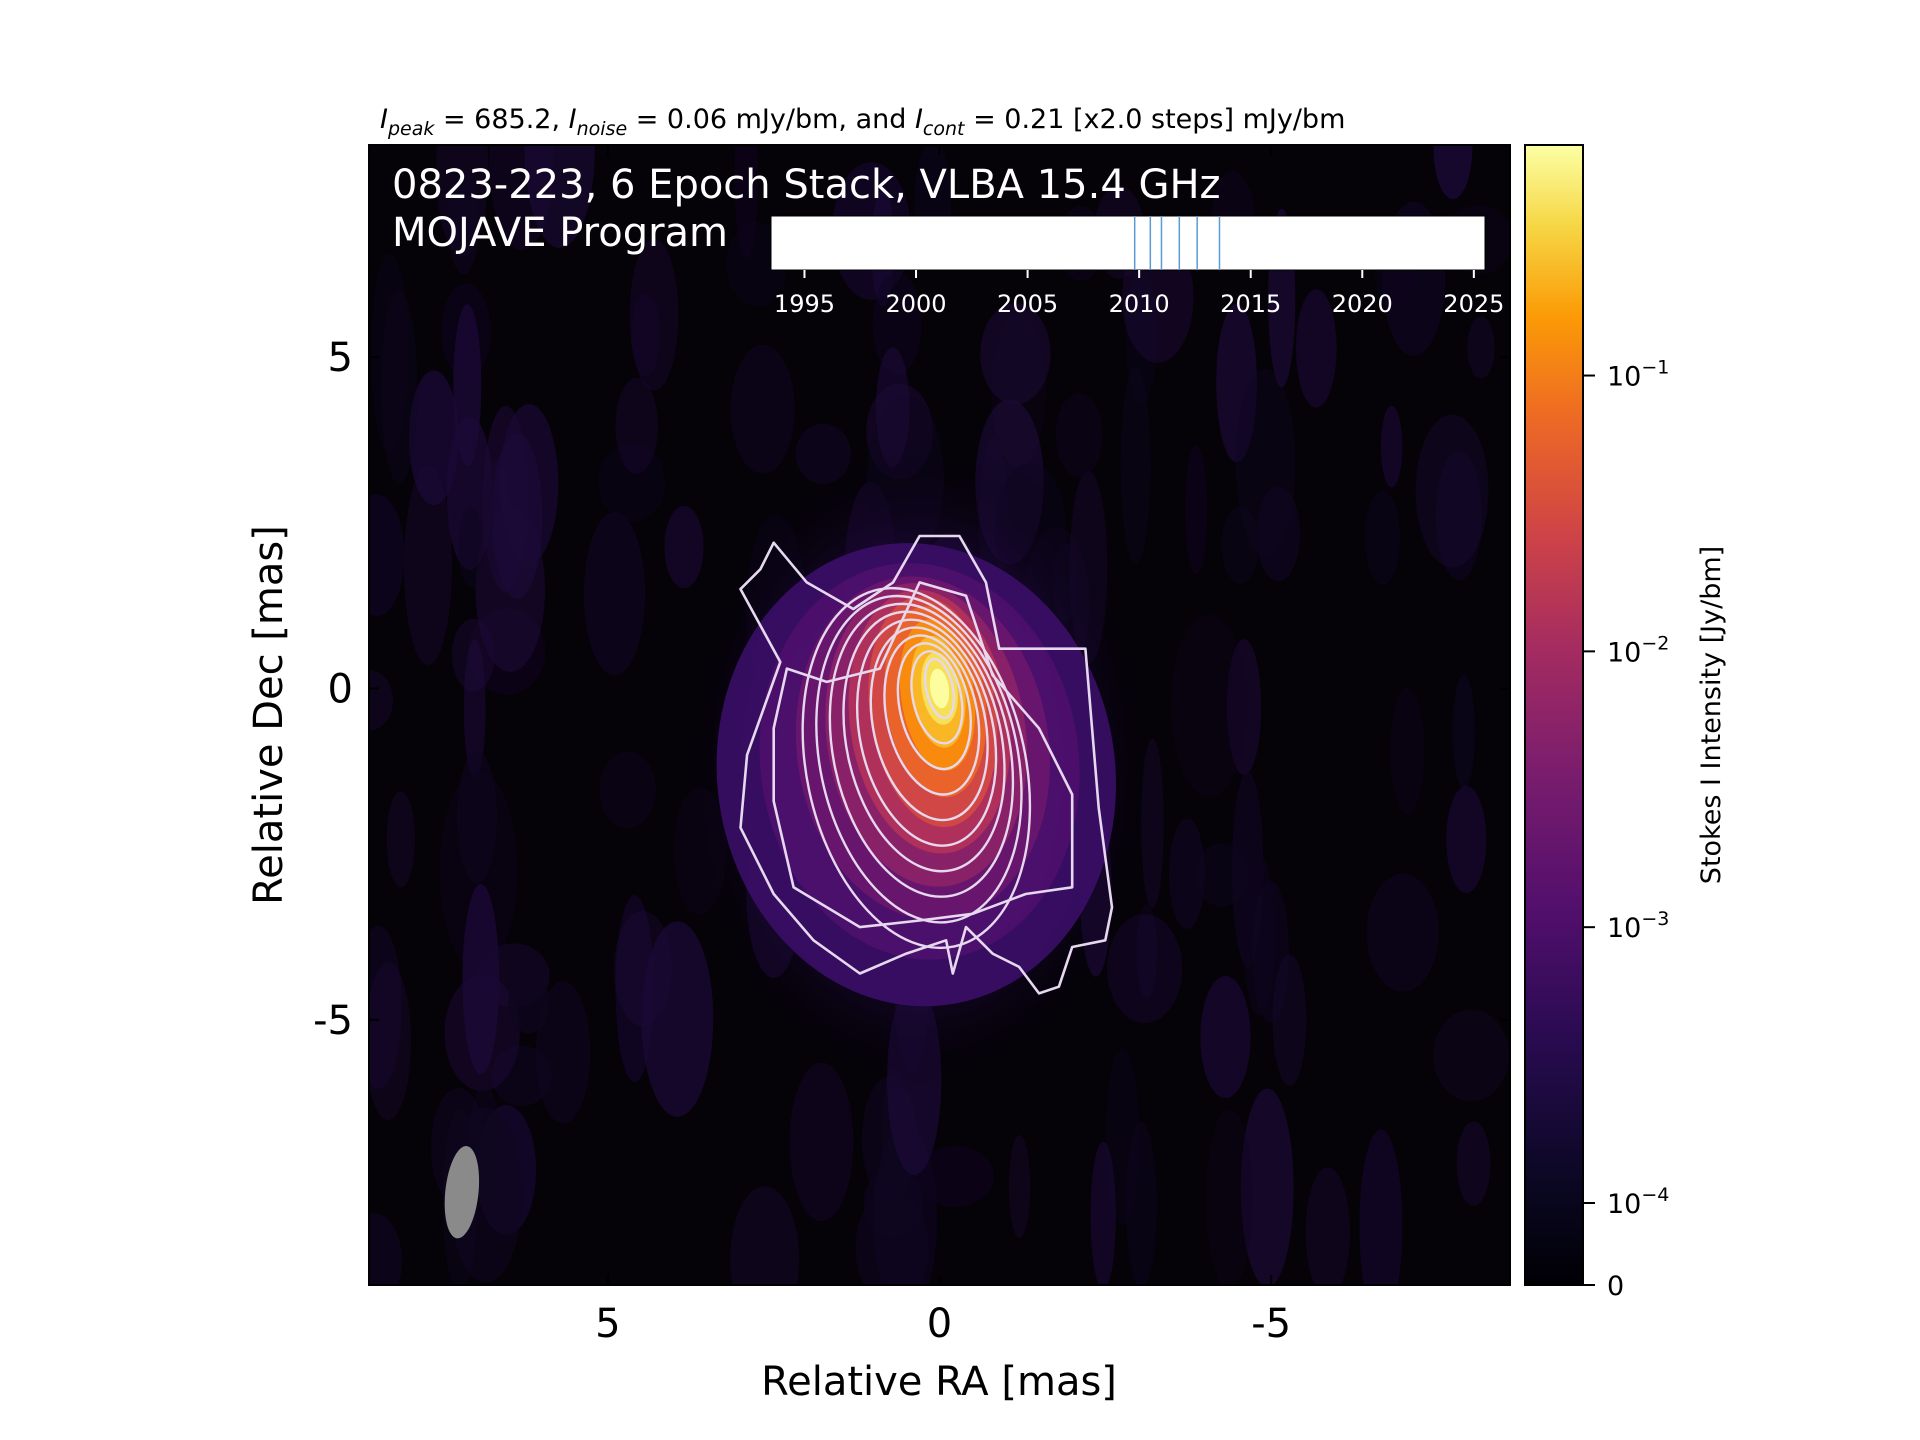  I want to click on contour-outer, so click(926, 764).